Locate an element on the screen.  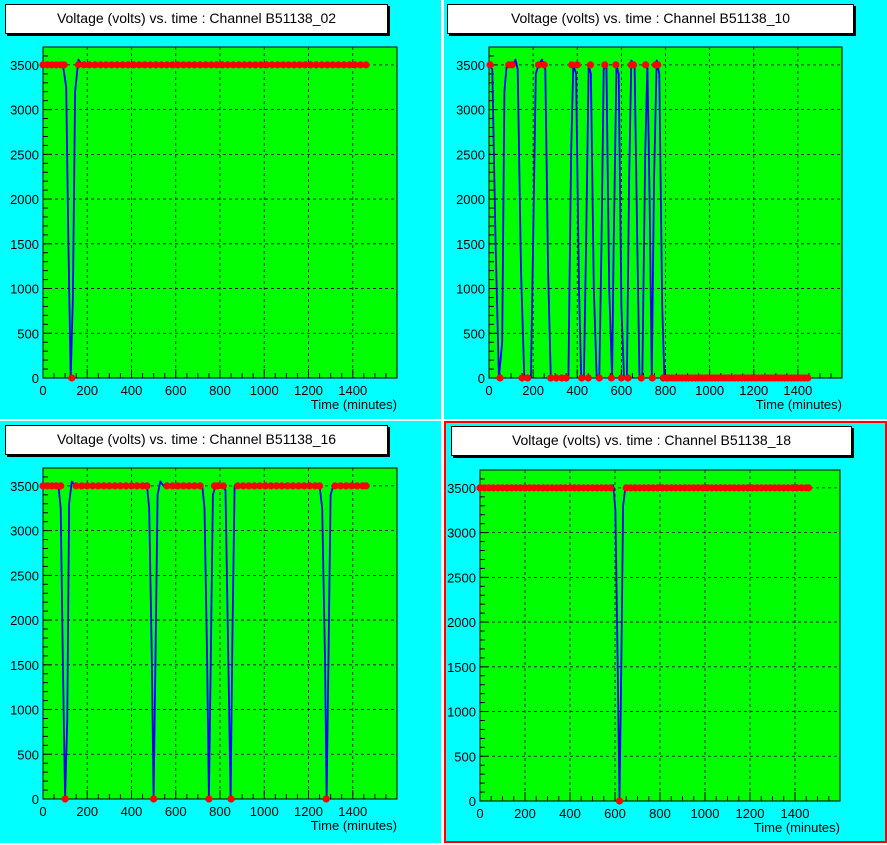
x-axis-title: Time (minutes) is located at coordinates (354, 825).